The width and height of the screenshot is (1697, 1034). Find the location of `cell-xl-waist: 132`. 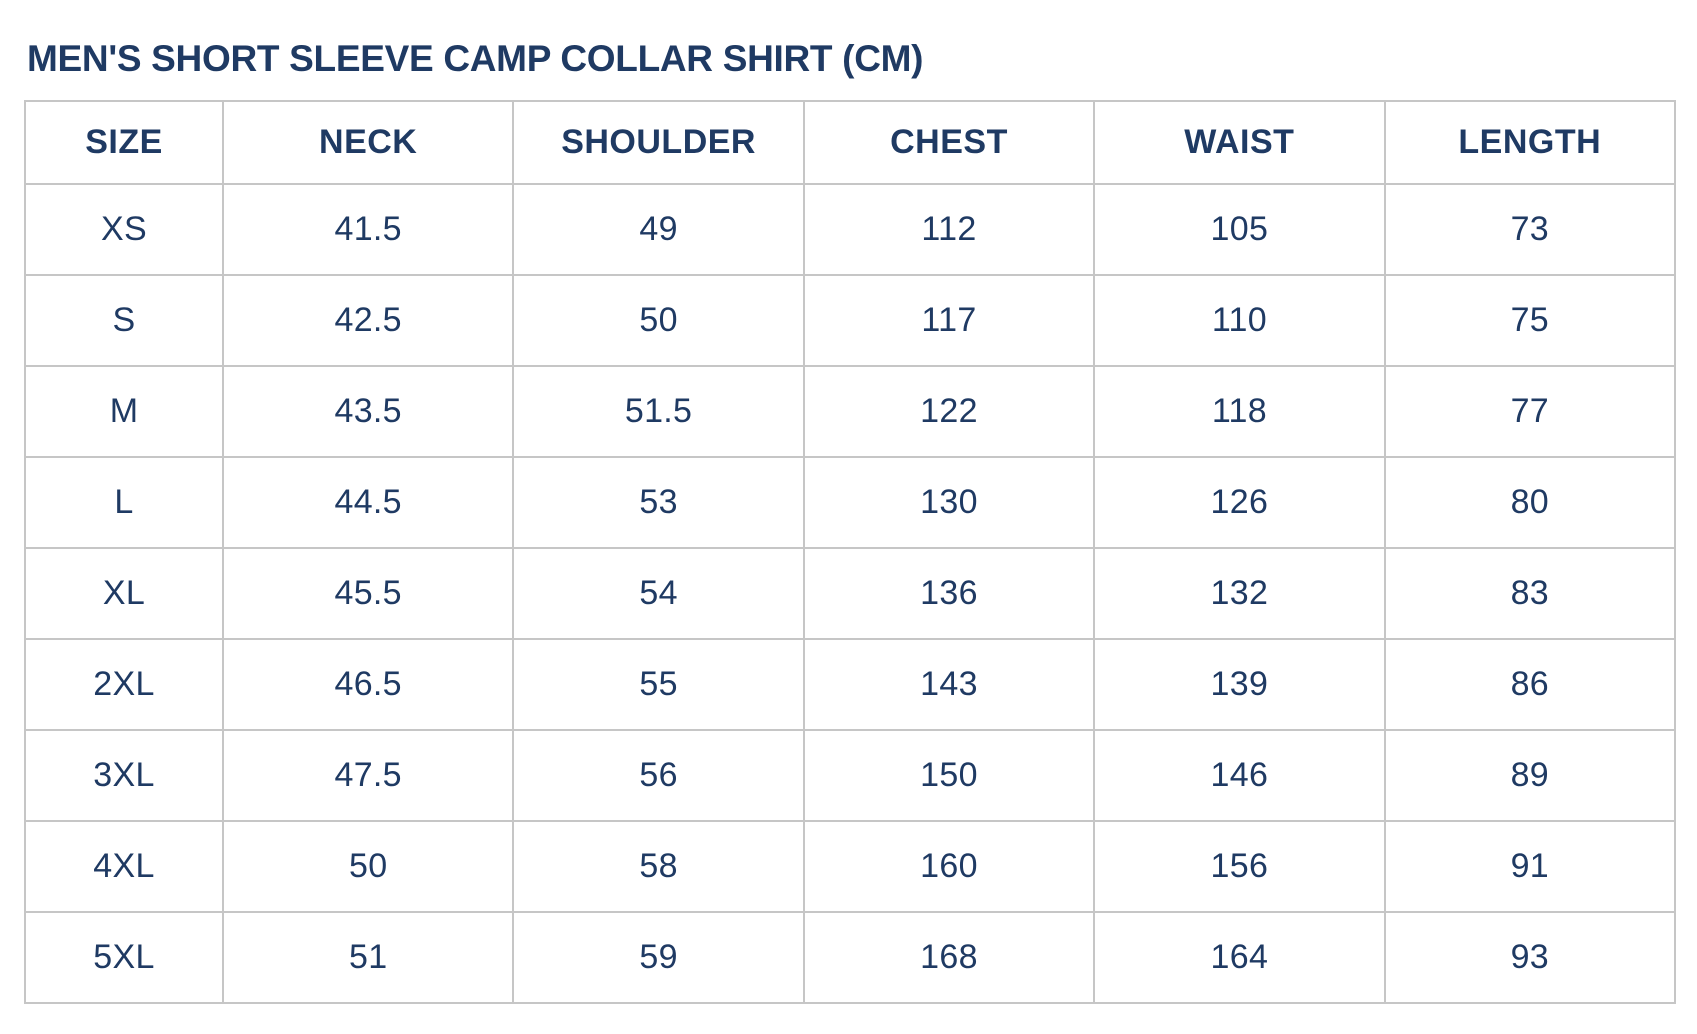

cell-xl-waist: 132 is located at coordinates (1239, 593).